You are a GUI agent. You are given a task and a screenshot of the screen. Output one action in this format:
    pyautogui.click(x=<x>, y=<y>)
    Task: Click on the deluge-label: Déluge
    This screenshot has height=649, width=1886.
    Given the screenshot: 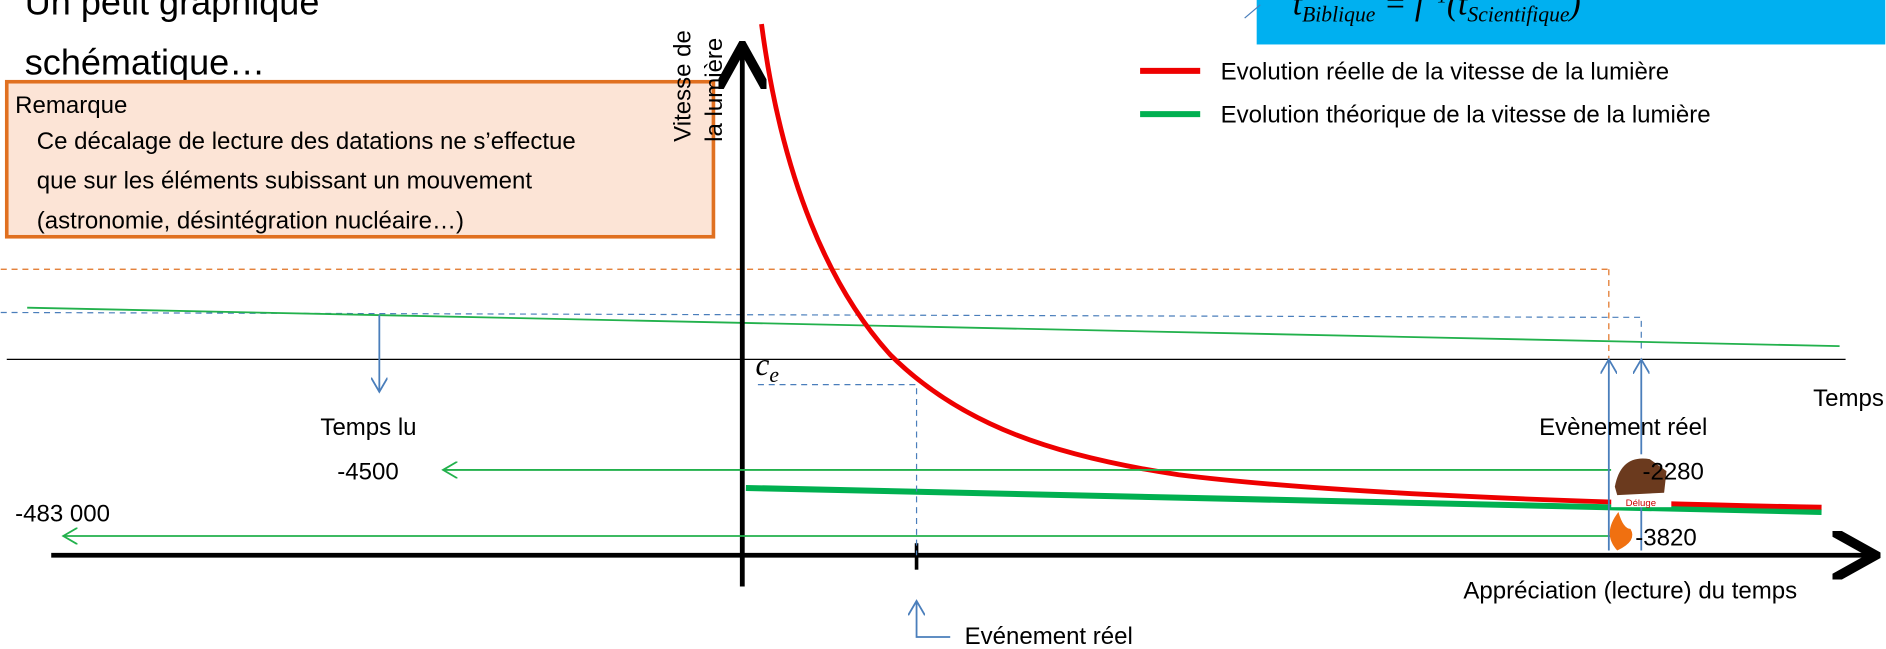 What is the action you would take?
    pyautogui.click(x=1641, y=503)
    